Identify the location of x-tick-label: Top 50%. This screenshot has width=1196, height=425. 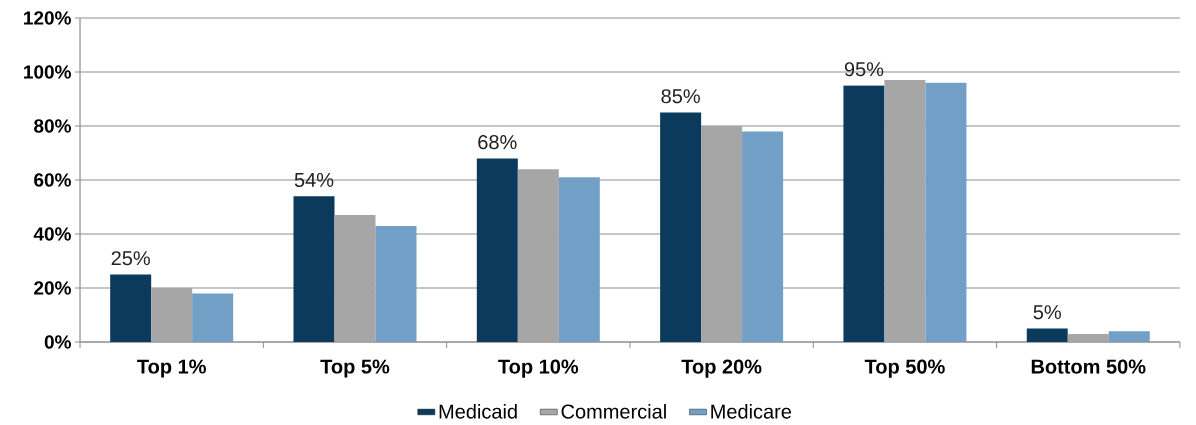
(904, 368).